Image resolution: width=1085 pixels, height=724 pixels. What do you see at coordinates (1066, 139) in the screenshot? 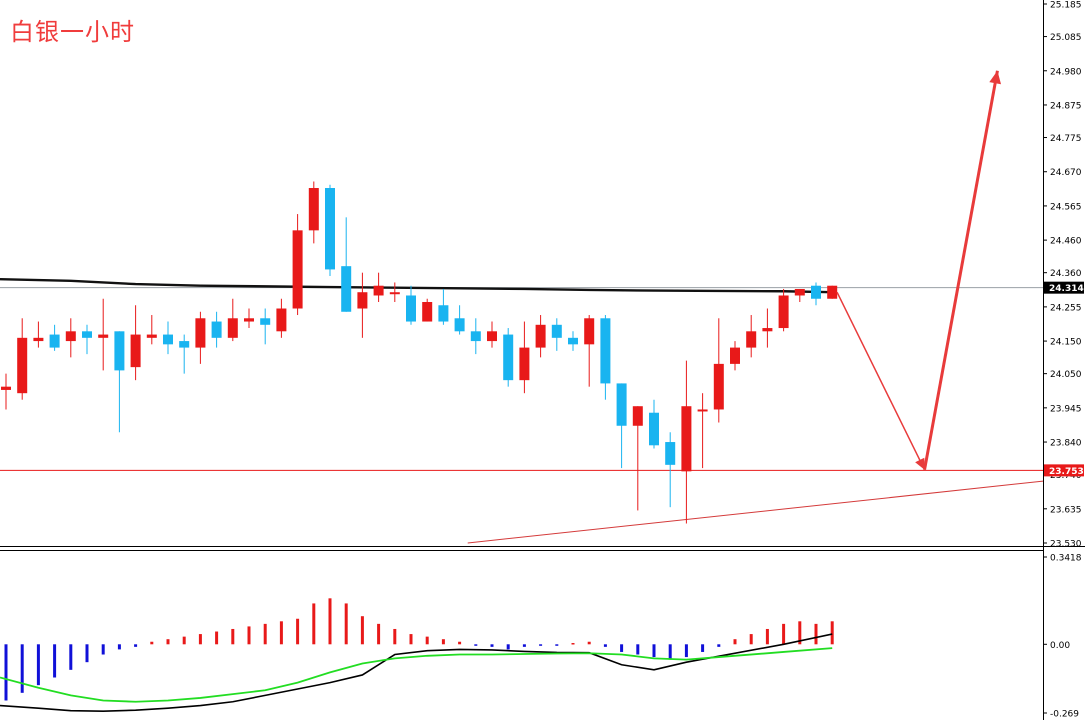
I see `price-tick-label: 24.775` at bounding box center [1066, 139].